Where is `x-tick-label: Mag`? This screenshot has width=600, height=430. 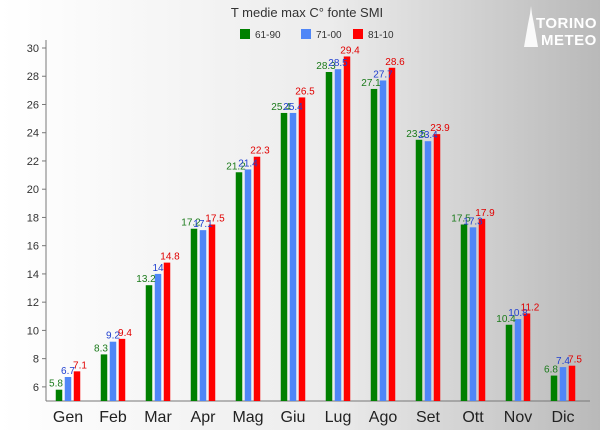
x-tick-label: Mag is located at coordinates (247, 417).